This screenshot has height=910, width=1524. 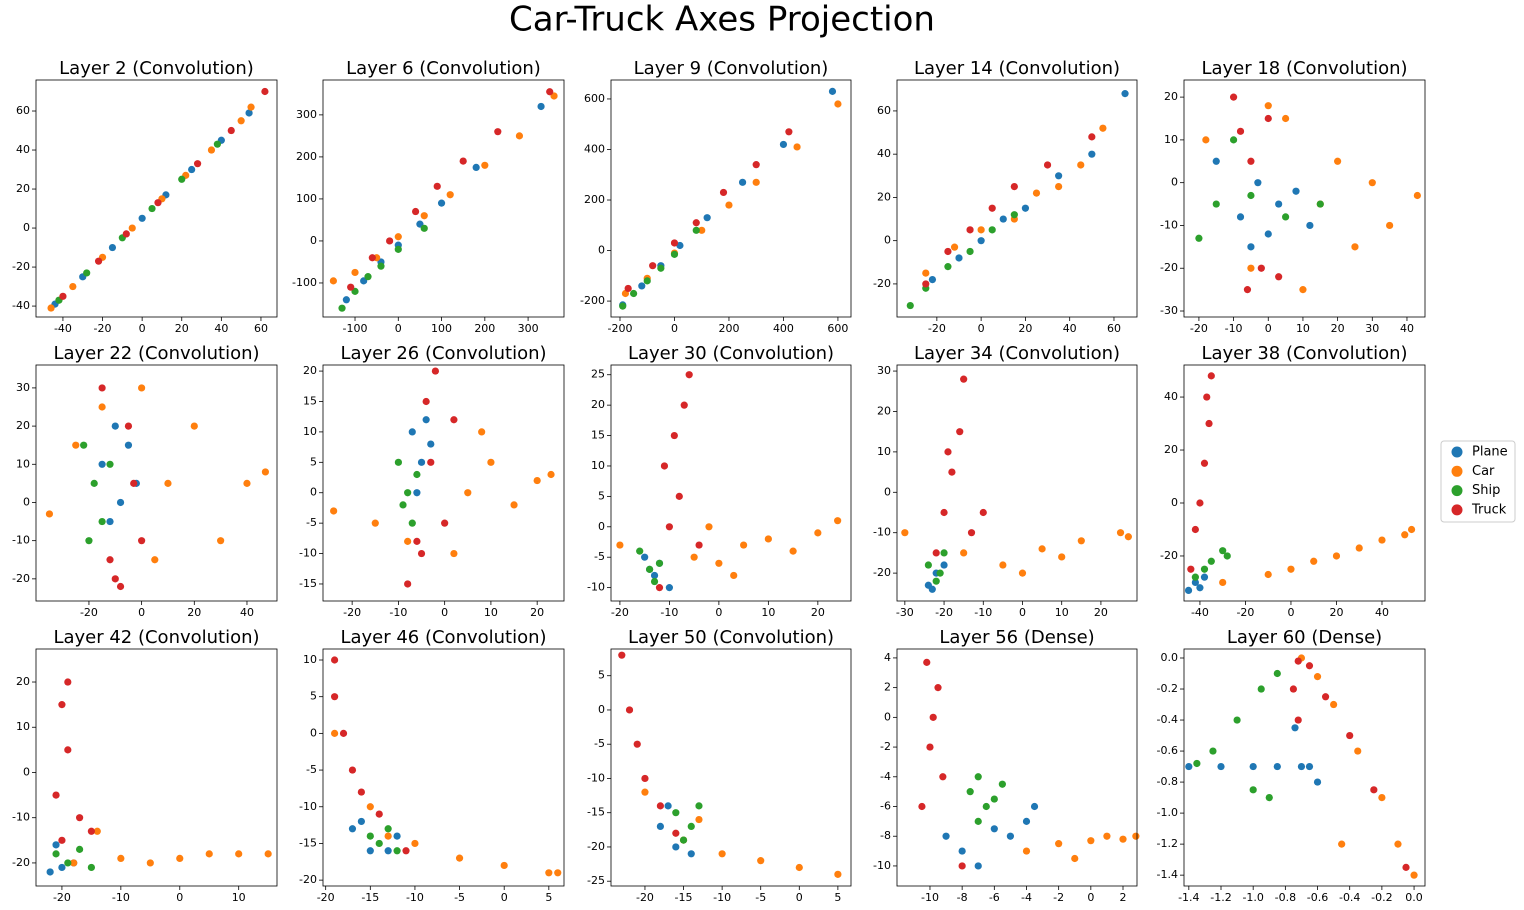 I want to click on y-tick-label: -0.4, so click(x=1167, y=719).